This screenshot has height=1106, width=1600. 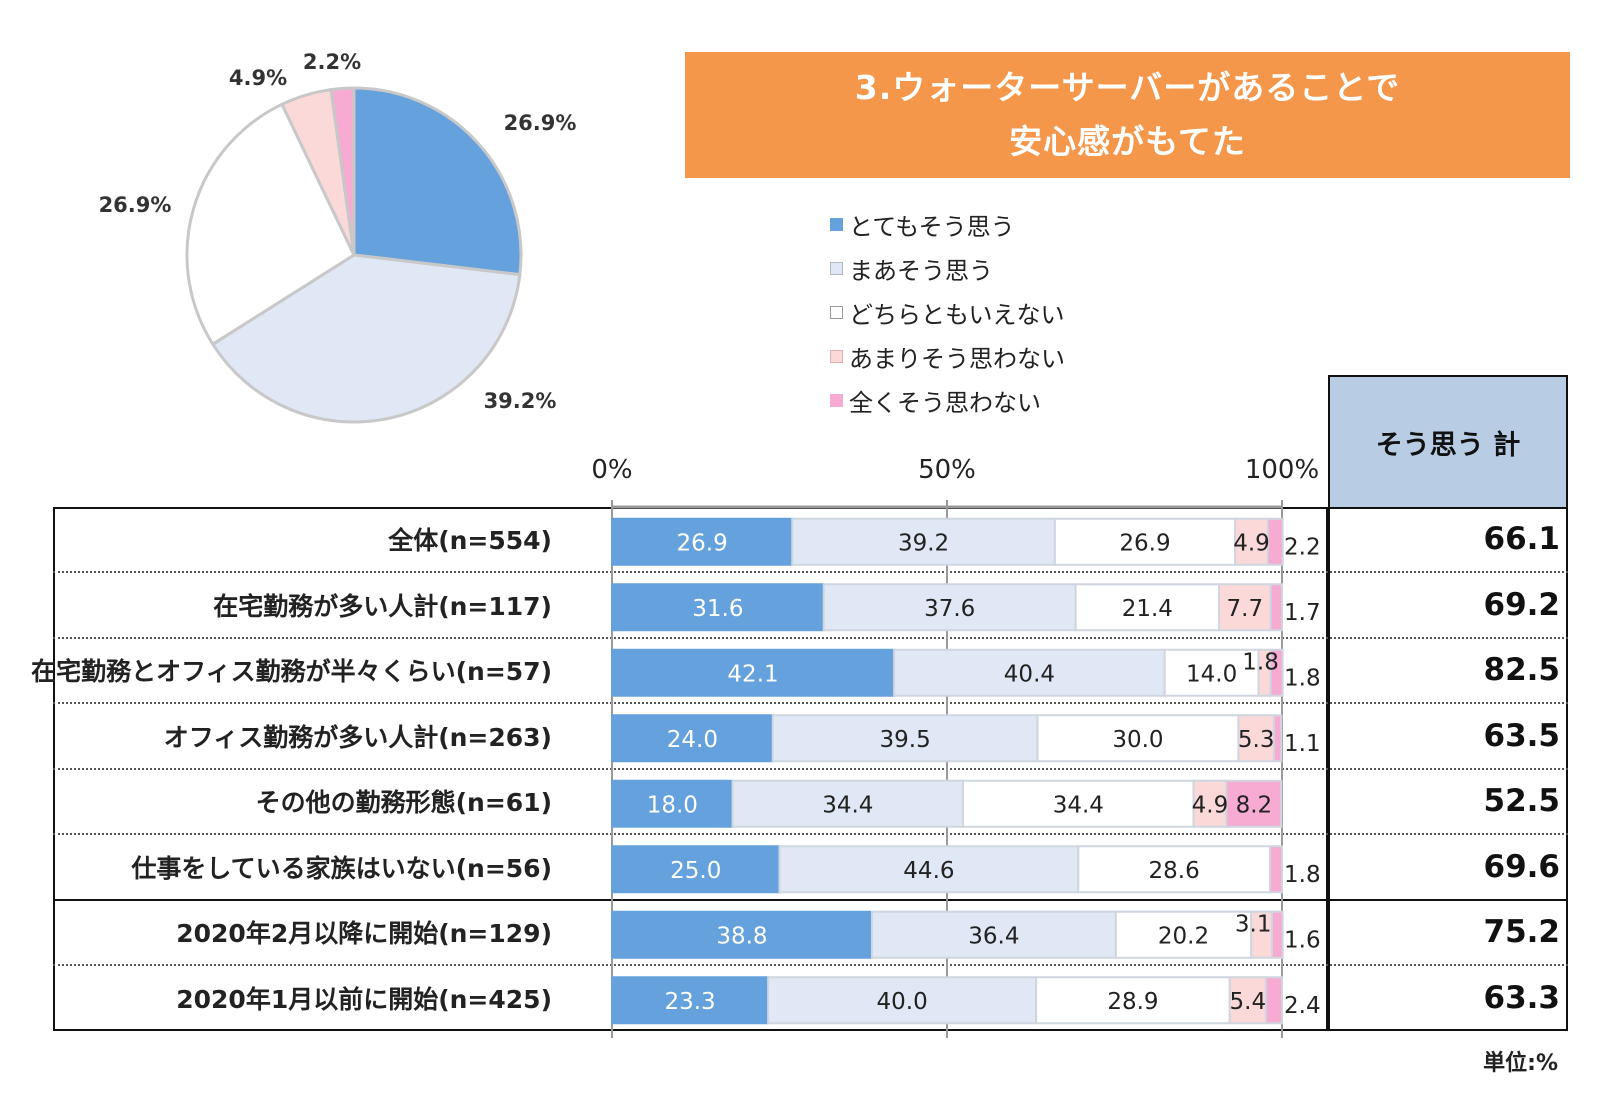 What do you see at coordinates (957, 358) in the screenshot?
I see `legend-label: あまりそう思わない` at bounding box center [957, 358].